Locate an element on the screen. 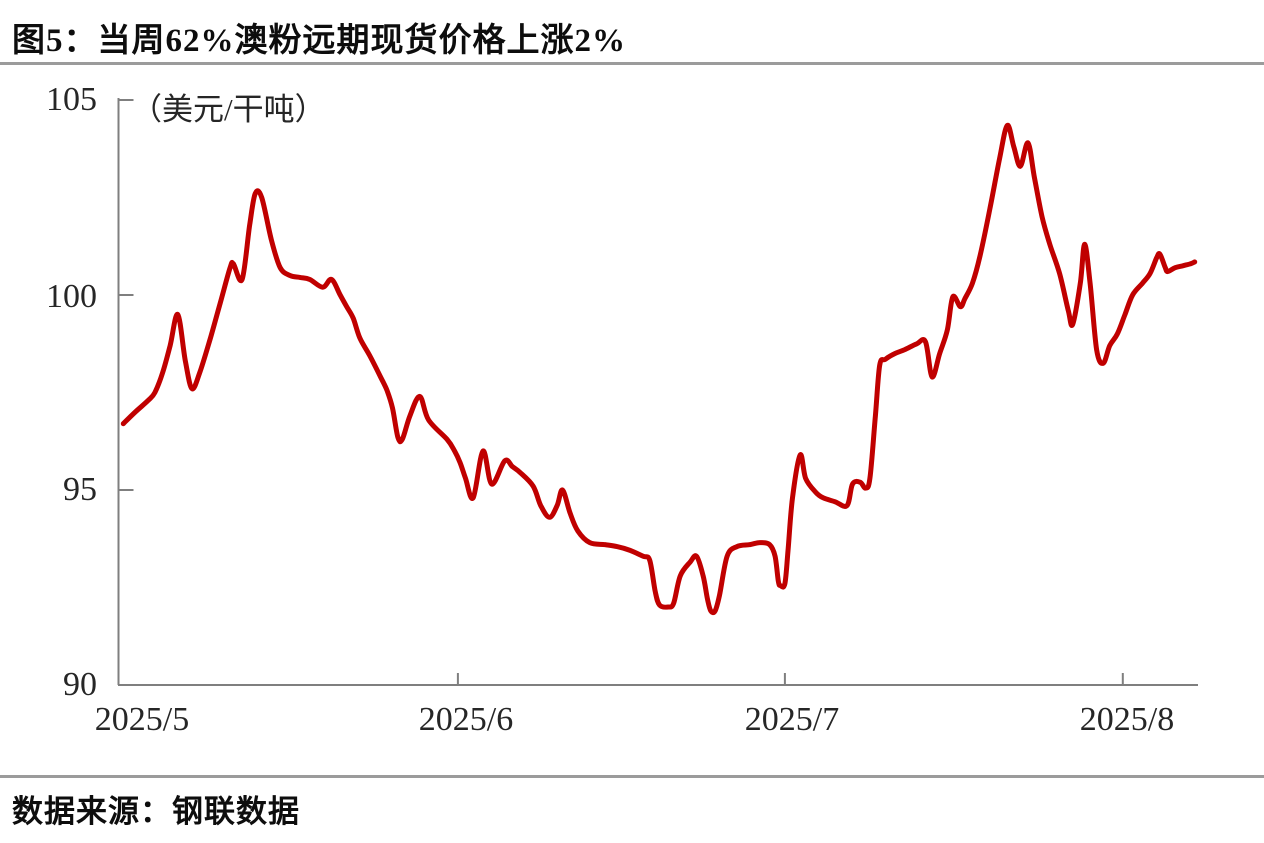 The image size is (1264, 843). title-separator-rule is located at coordinates (632, 63).